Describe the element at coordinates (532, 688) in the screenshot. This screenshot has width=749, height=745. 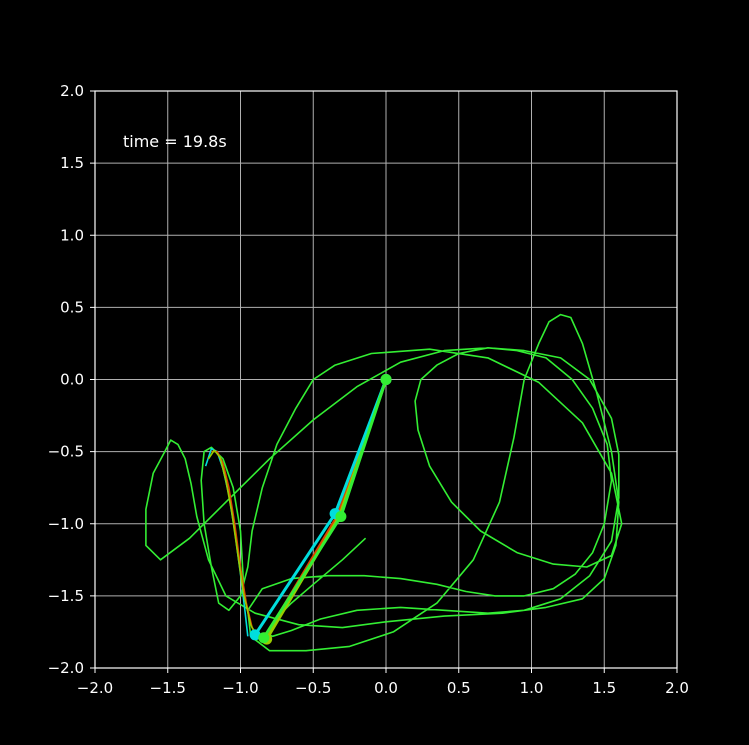
I see `x-tick-label: 1.0` at that location.